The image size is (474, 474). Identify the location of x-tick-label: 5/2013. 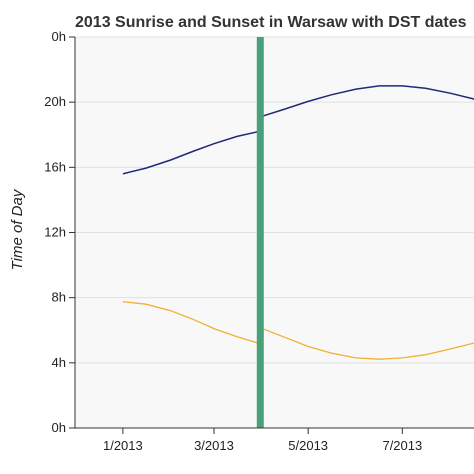
(308, 445).